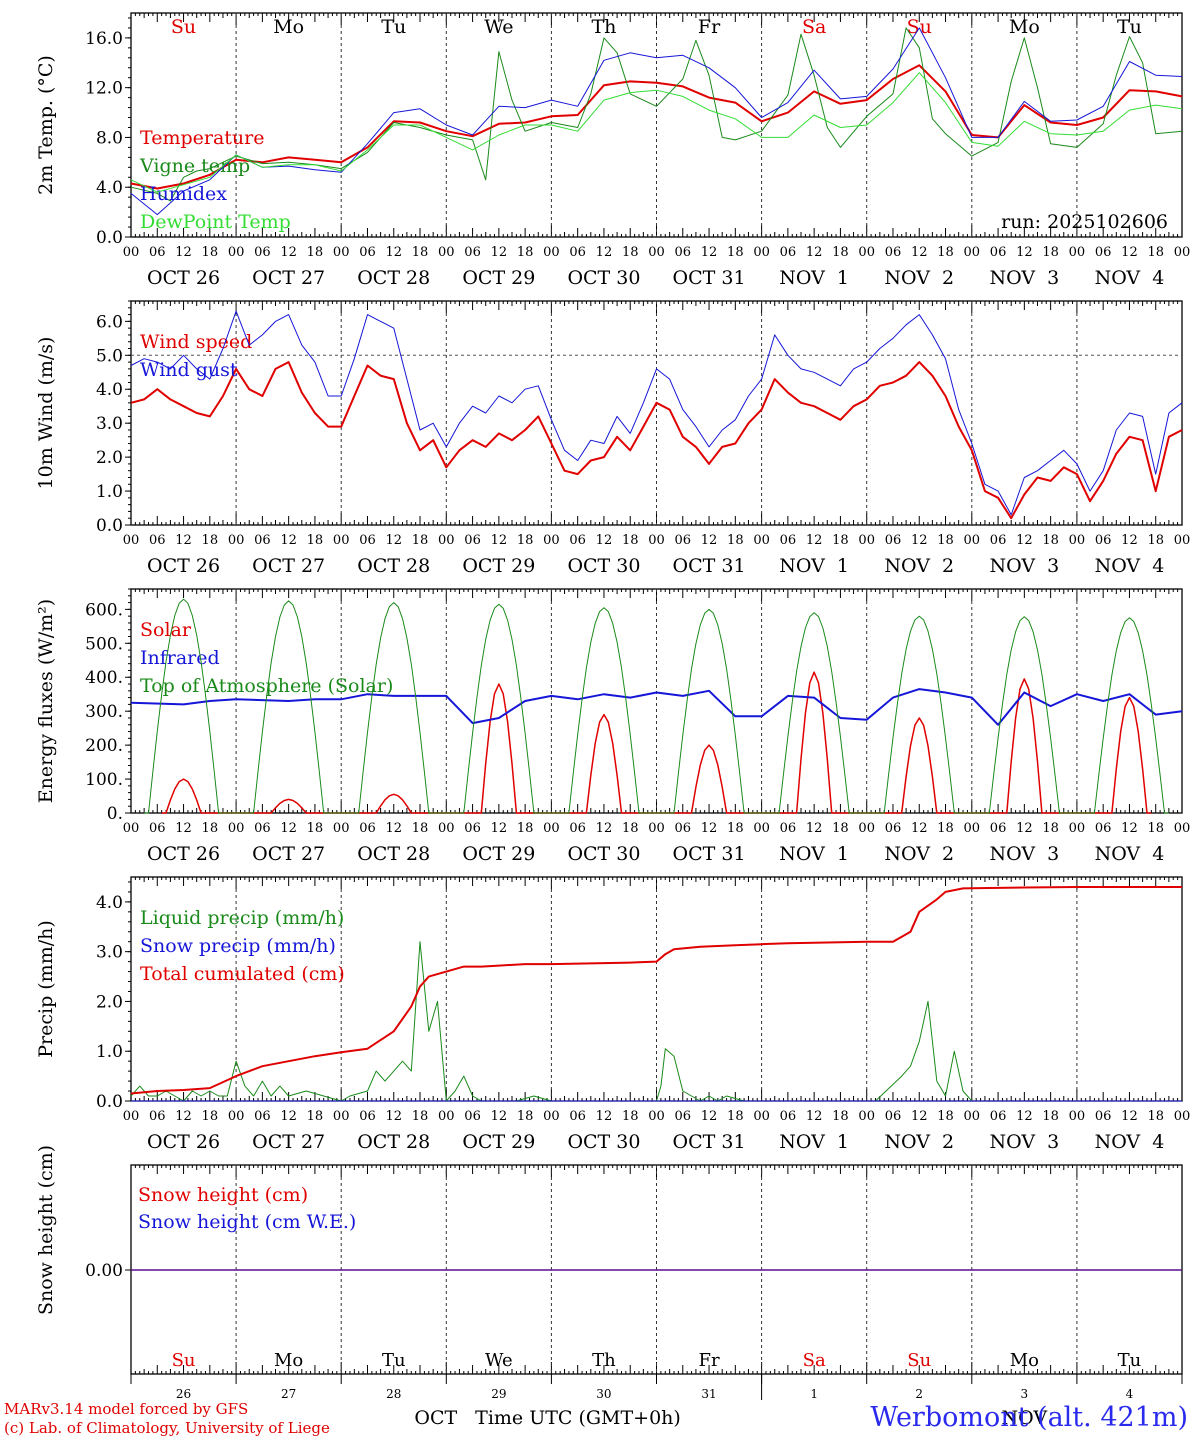 The image size is (1194, 1440). I want to click on precip-ytick-label: 0.0, so click(109, 1102).